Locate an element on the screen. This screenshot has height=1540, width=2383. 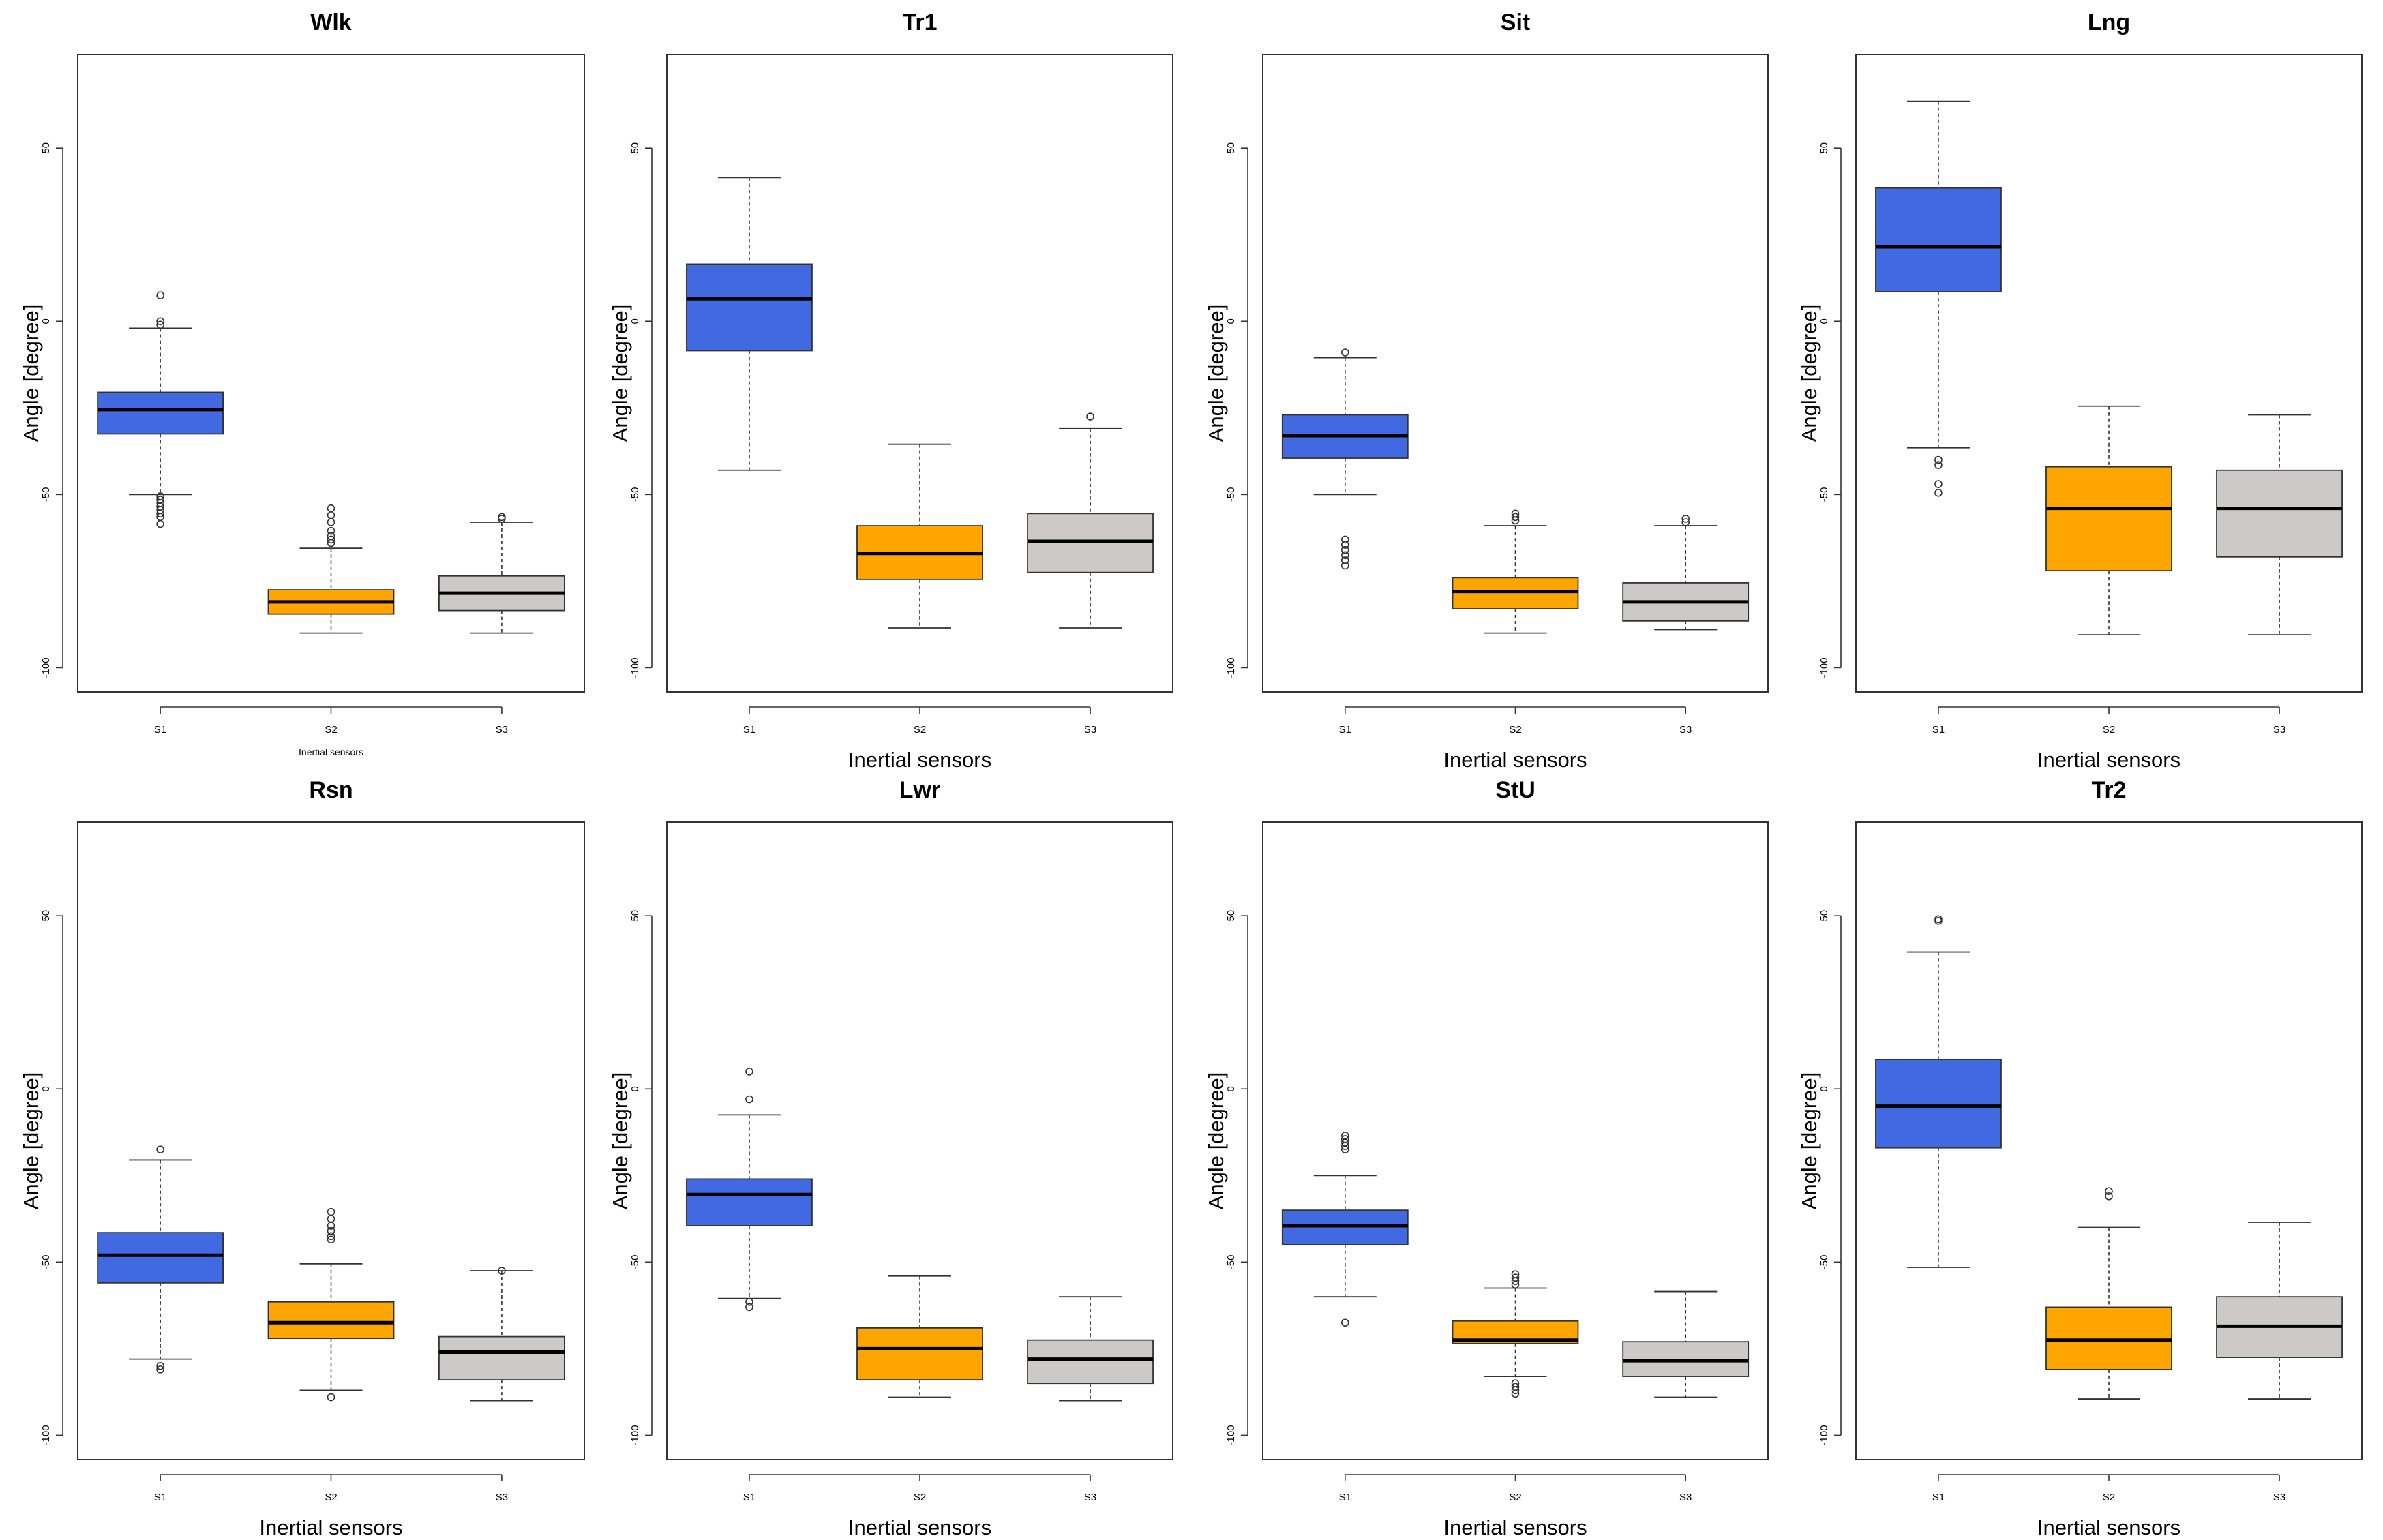
panel-title: Wlk is located at coordinates (331, 22).